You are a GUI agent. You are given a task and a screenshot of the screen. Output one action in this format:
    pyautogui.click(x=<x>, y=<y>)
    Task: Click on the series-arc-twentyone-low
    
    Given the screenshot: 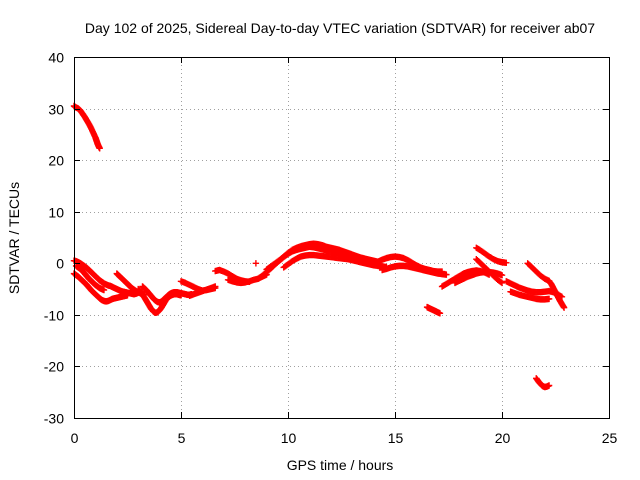 What is the action you would take?
    pyautogui.click(x=543, y=383)
    